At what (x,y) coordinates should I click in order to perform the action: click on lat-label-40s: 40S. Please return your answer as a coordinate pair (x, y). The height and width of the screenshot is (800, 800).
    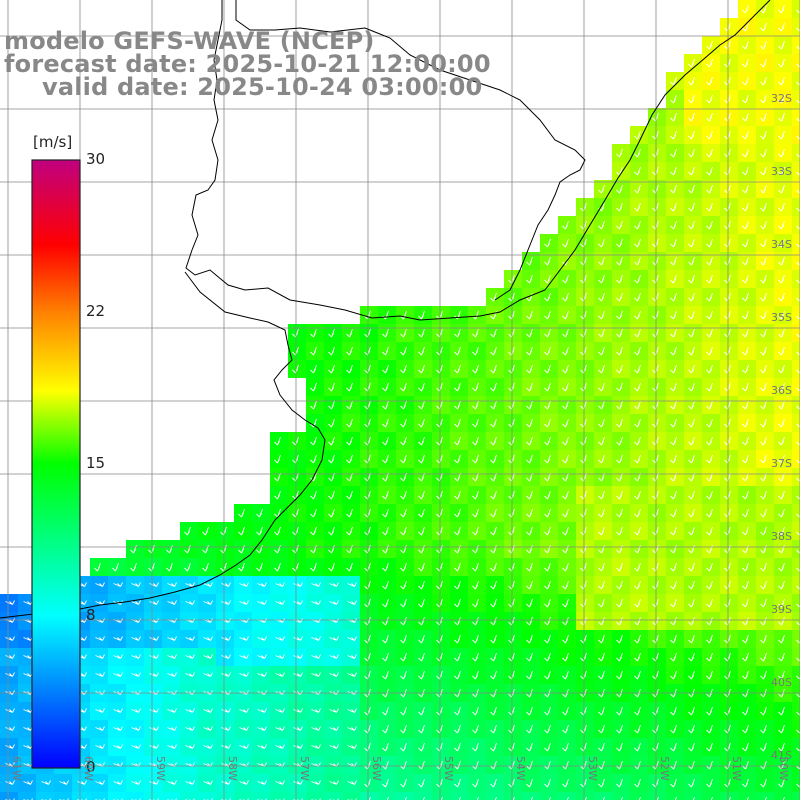
    Looking at the image, I should click on (781, 682).